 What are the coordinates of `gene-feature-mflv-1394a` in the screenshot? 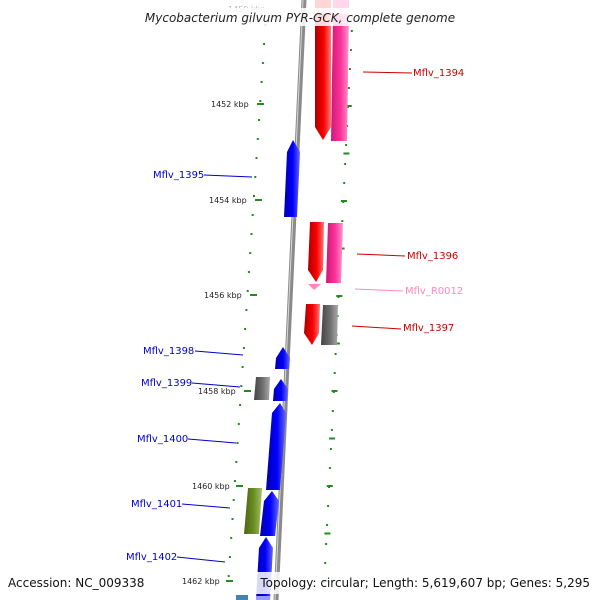 It's located at (323, 77).